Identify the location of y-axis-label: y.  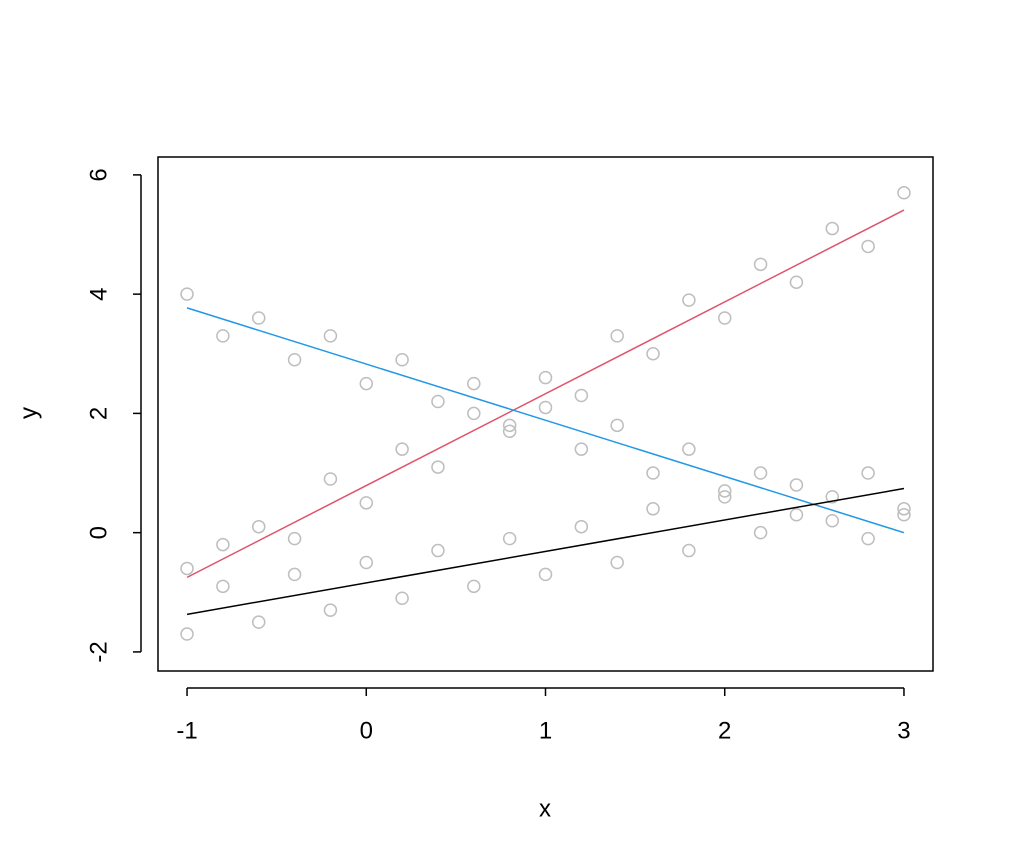
(28, 413).